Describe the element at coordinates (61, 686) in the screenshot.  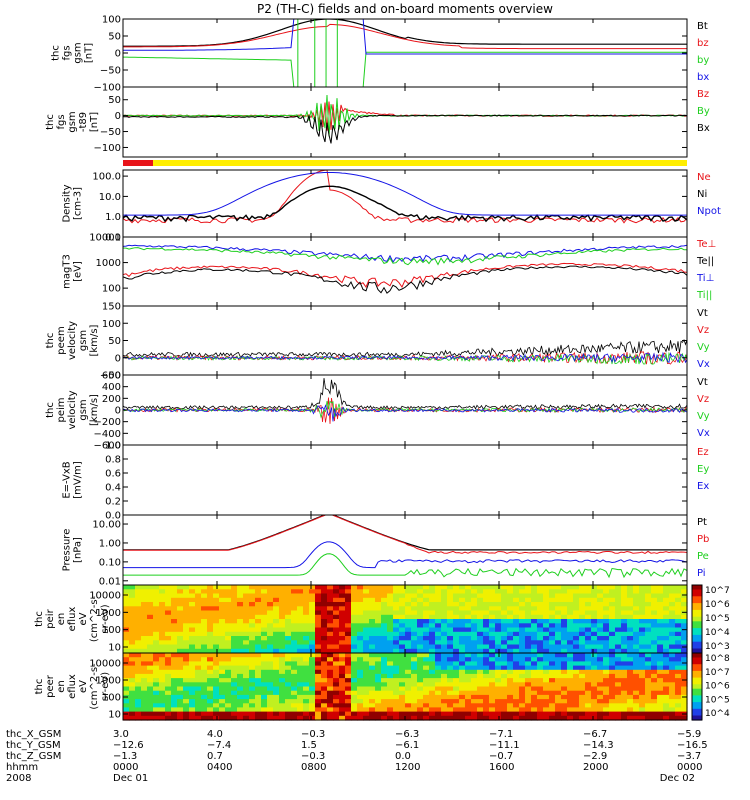
I see `y-axis-label: en` at that location.